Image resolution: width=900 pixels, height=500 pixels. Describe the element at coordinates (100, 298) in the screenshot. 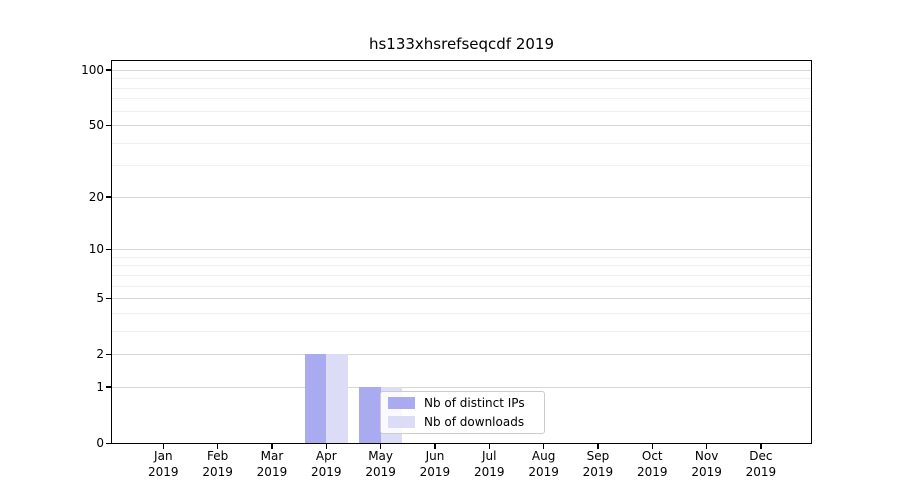

I see `y-tick-label-5: 5` at that location.